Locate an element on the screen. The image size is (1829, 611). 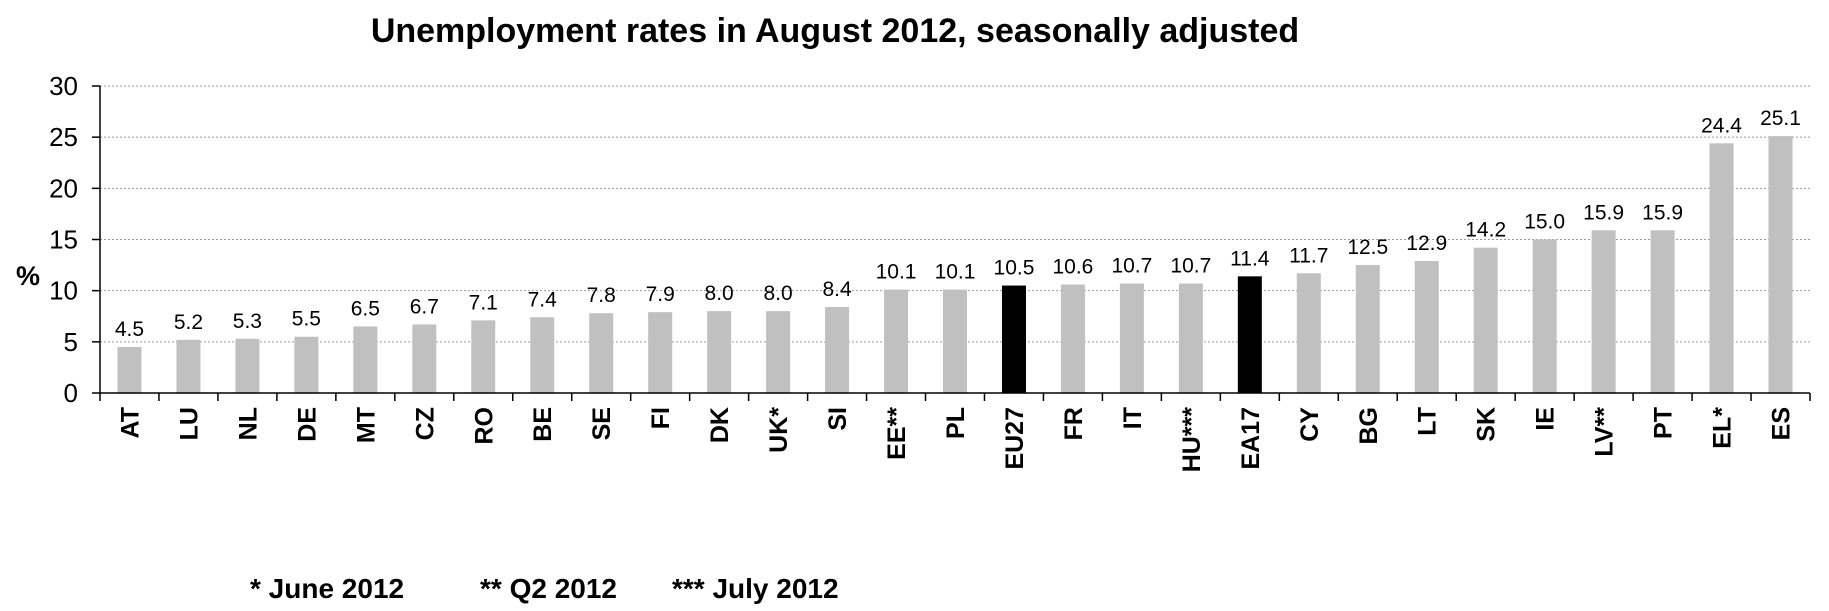
bar-se is located at coordinates (601, 353).